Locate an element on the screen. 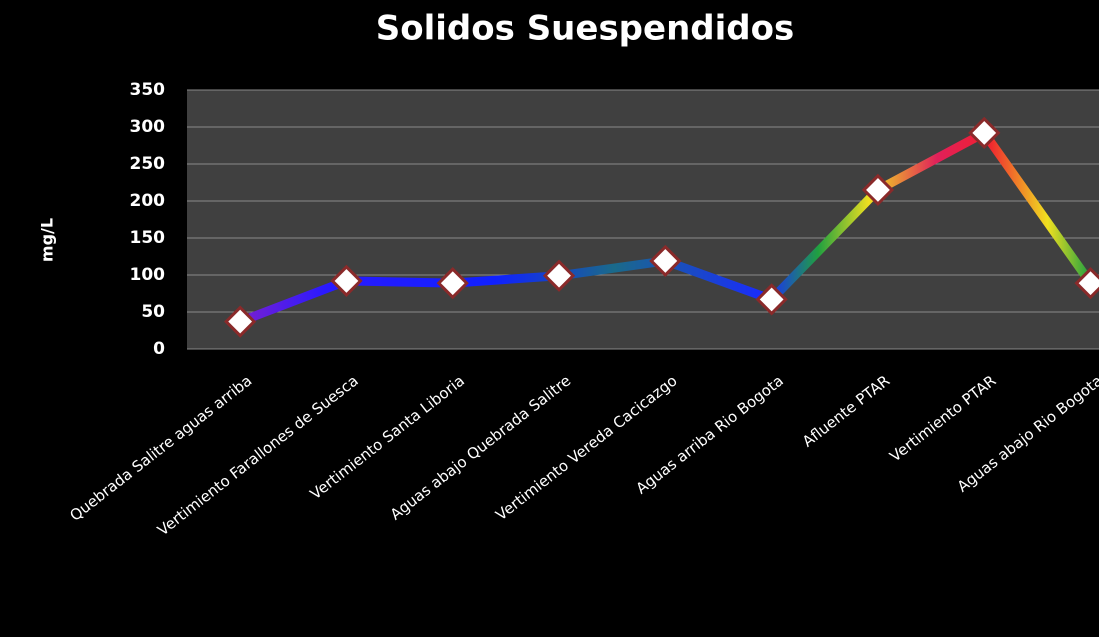  y-tick-label: 300 is located at coordinates (148, 127).